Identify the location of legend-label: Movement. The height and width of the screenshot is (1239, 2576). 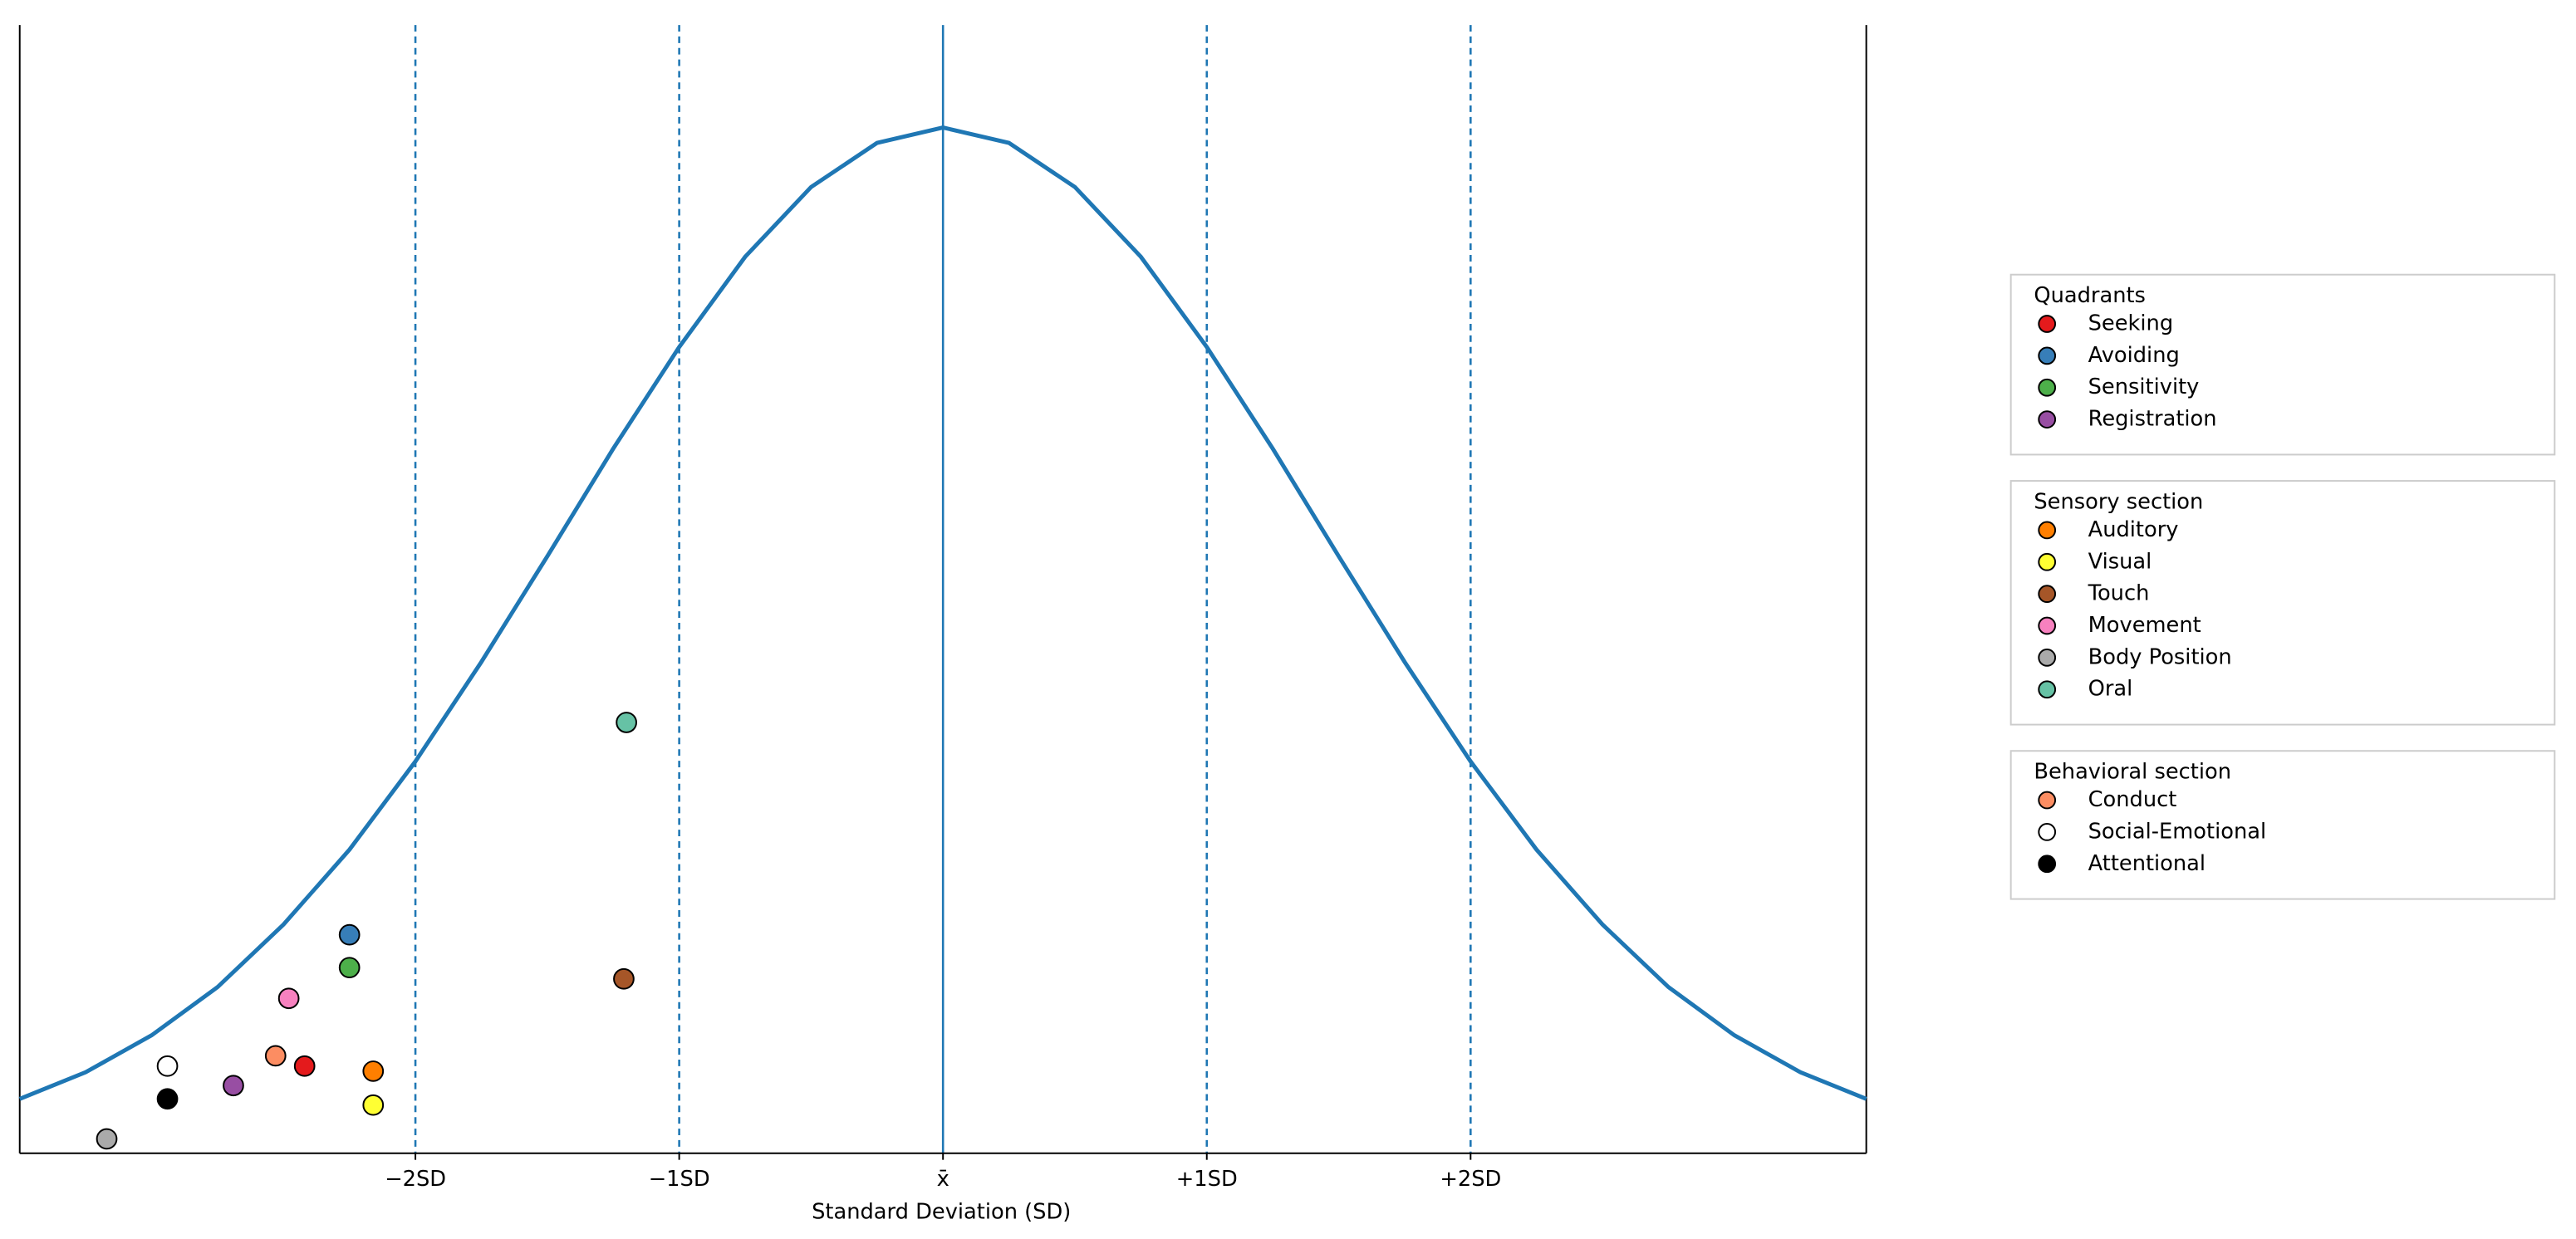
(2144, 625).